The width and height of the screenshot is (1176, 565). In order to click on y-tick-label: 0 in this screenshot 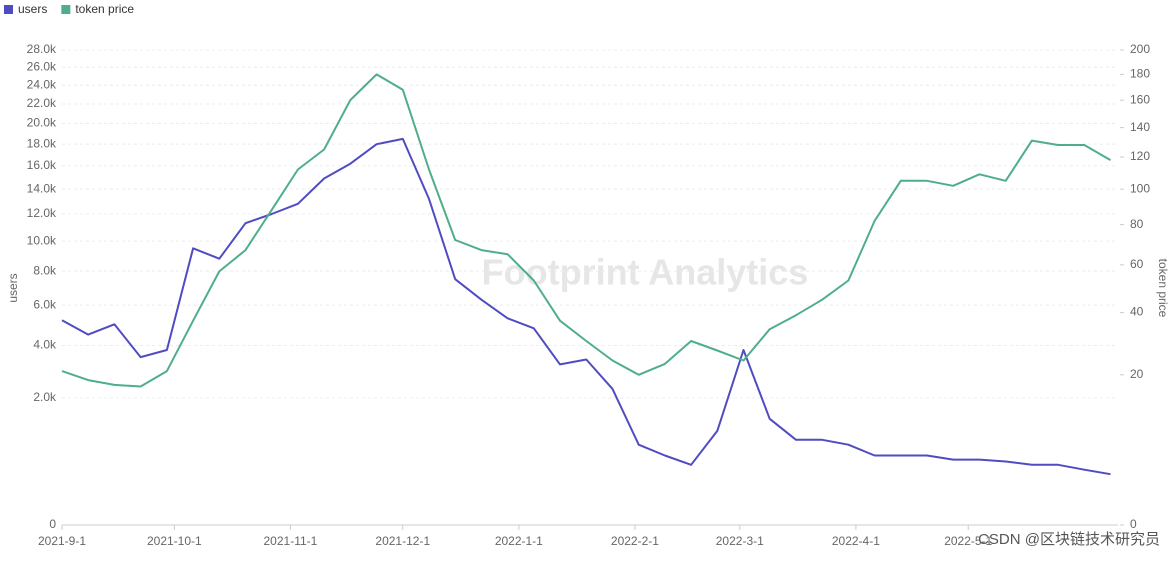, I will do `click(52, 524)`.